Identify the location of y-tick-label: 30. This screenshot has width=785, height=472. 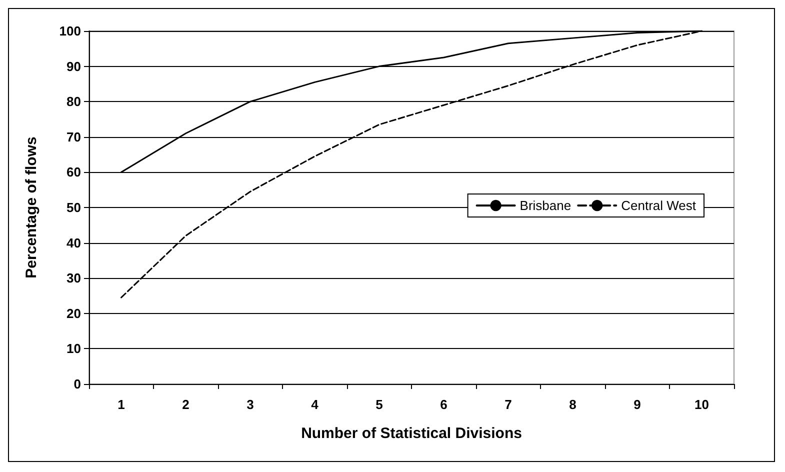
(73, 278).